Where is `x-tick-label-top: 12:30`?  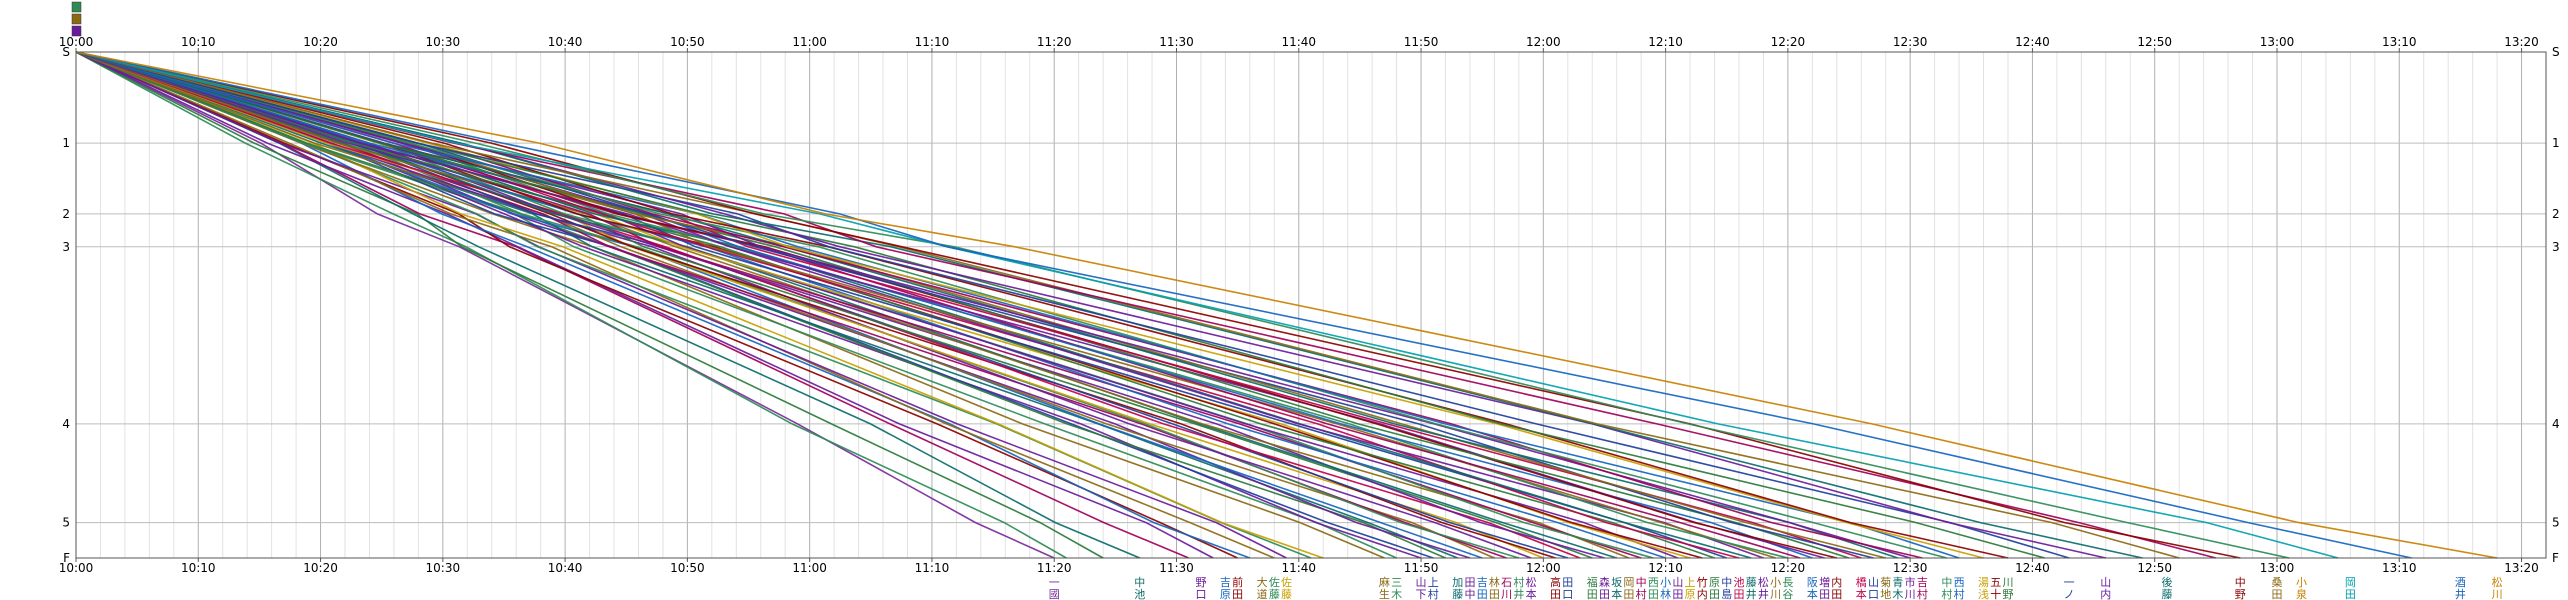 x-tick-label-top: 12:30 is located at coordinates (1910, 42).